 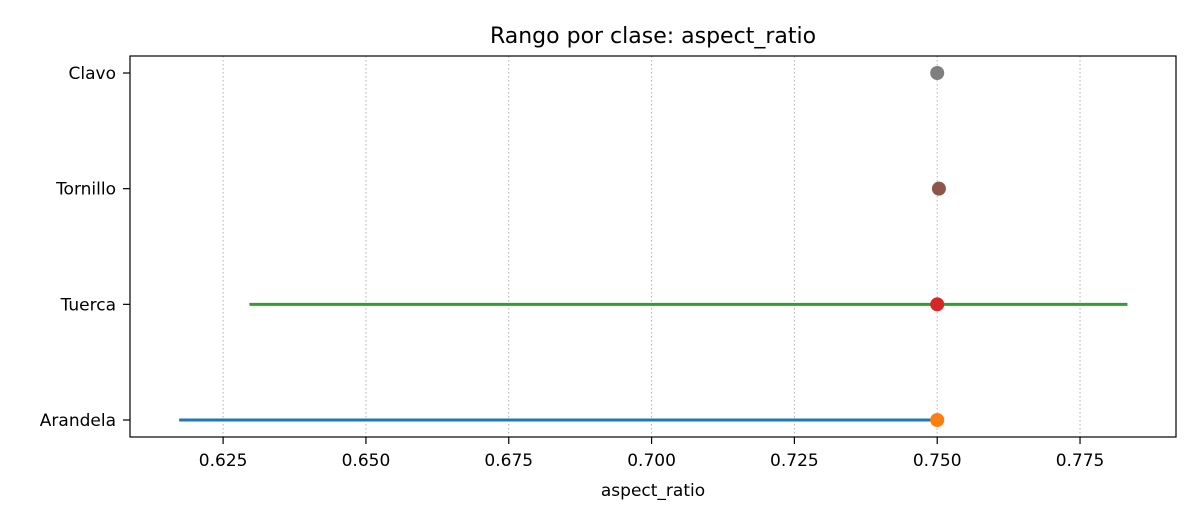 I want to click on x-tick-label: 0.625, so click(x=223, y=461).